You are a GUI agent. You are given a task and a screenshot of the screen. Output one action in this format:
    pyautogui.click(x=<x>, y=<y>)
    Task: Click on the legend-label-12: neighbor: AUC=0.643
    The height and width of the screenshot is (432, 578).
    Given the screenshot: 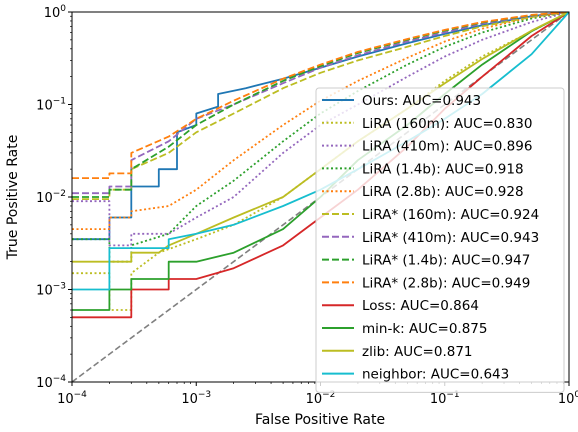 What is the action you would take?
    pyautogui.click(x=435, y=375)
    